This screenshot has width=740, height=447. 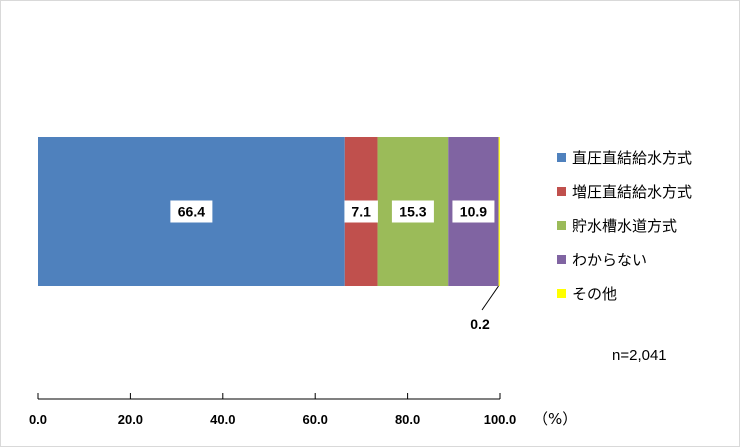 I want to click on data-label-2: 7.1, so click(x=361, y=212).